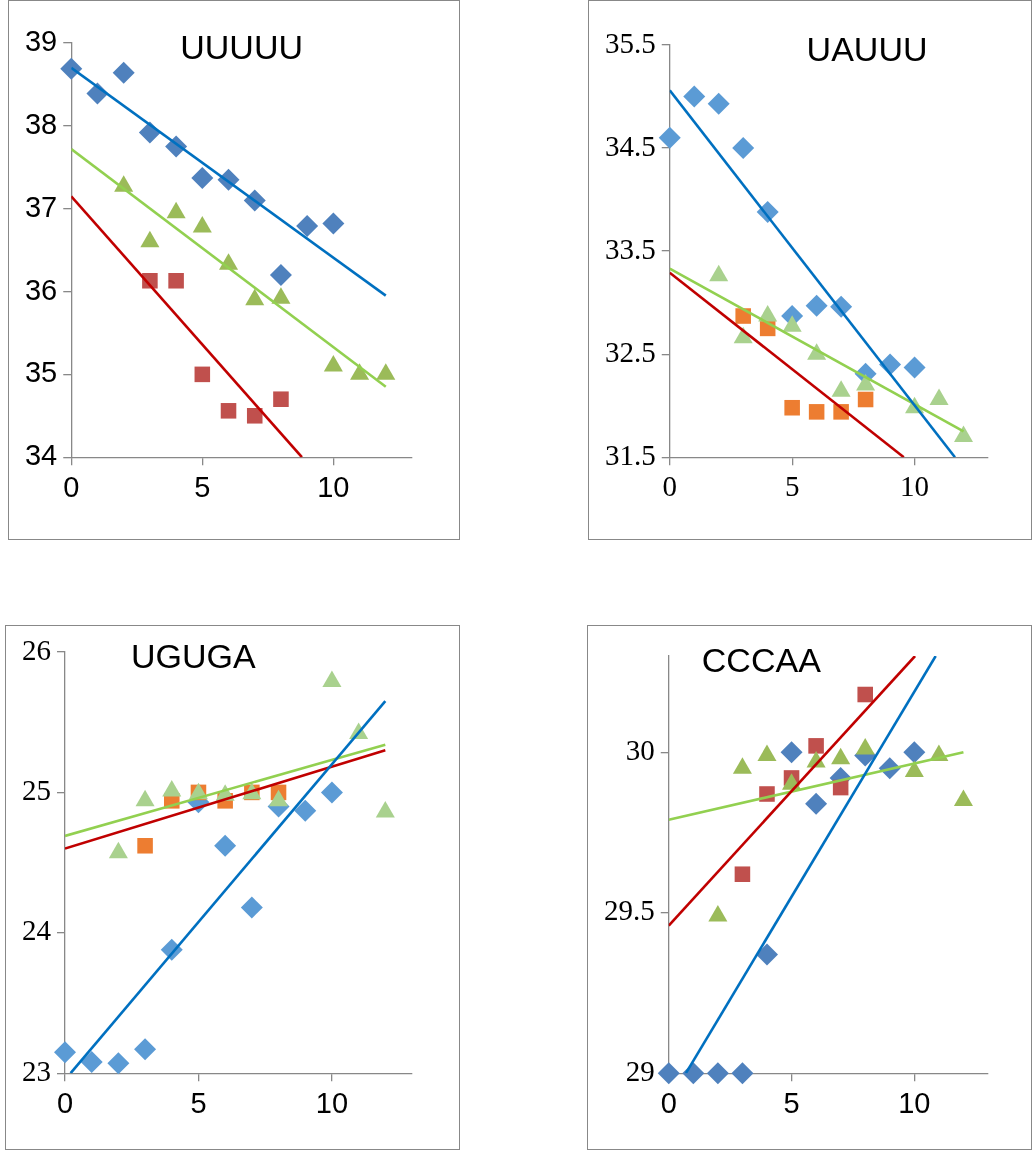 The image size is (1032, 1150). I want to click on y-tick-label: 26, so click(36, 649).